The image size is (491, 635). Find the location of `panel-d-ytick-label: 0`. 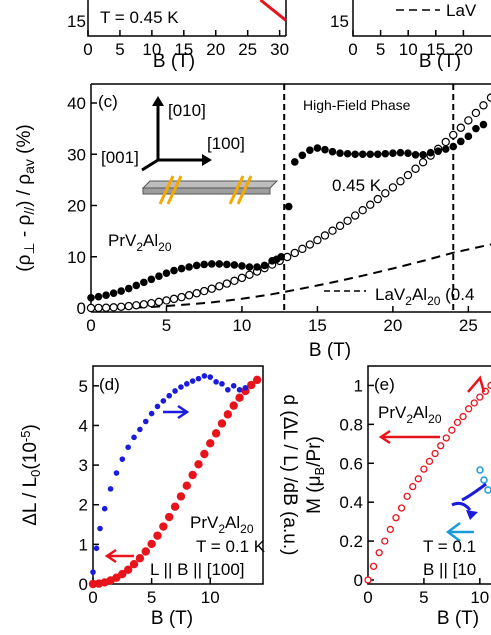

panel-d-ytick-label: 0 is located at coordinates (83, 584).